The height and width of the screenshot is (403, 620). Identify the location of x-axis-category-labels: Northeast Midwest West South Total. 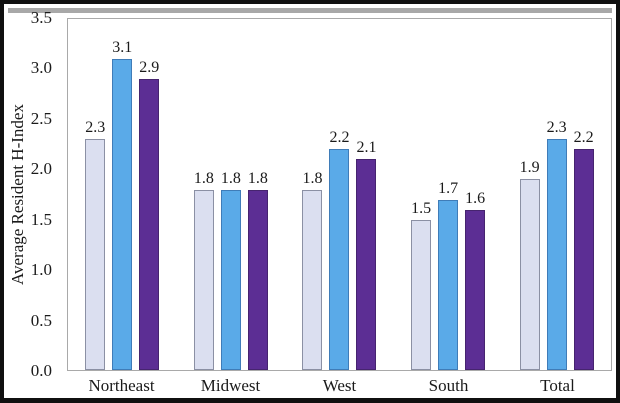
(339, 386).